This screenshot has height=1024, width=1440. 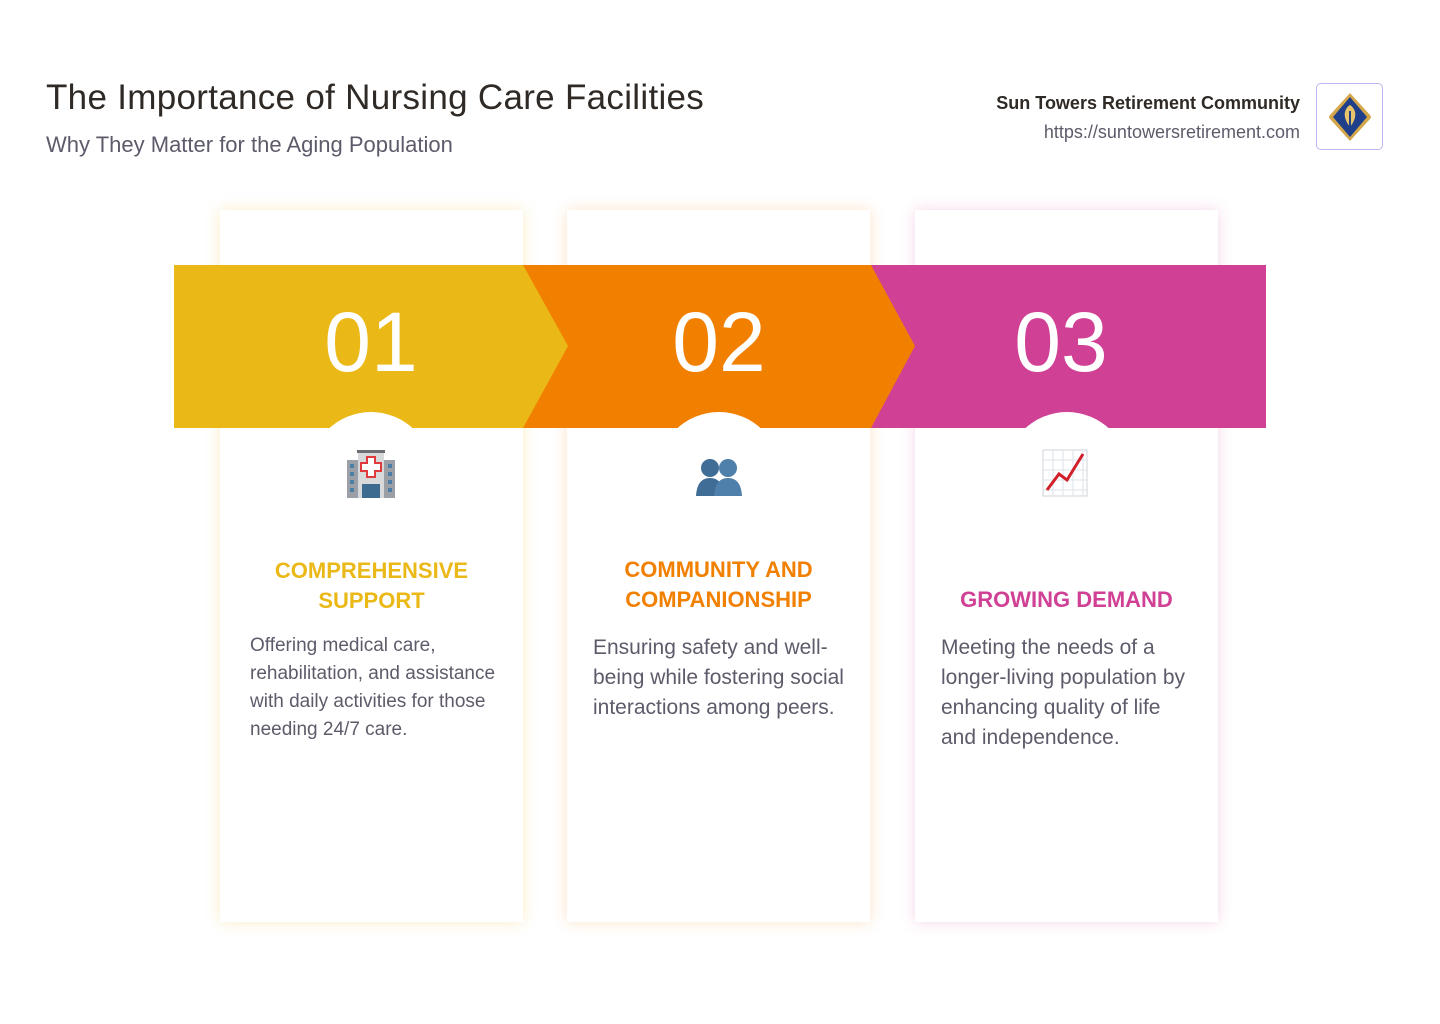 What do you see at coordinates (1061, 342) in the screenshot?
I see `step-number-3: 03` at bounding box center [1061, 342].